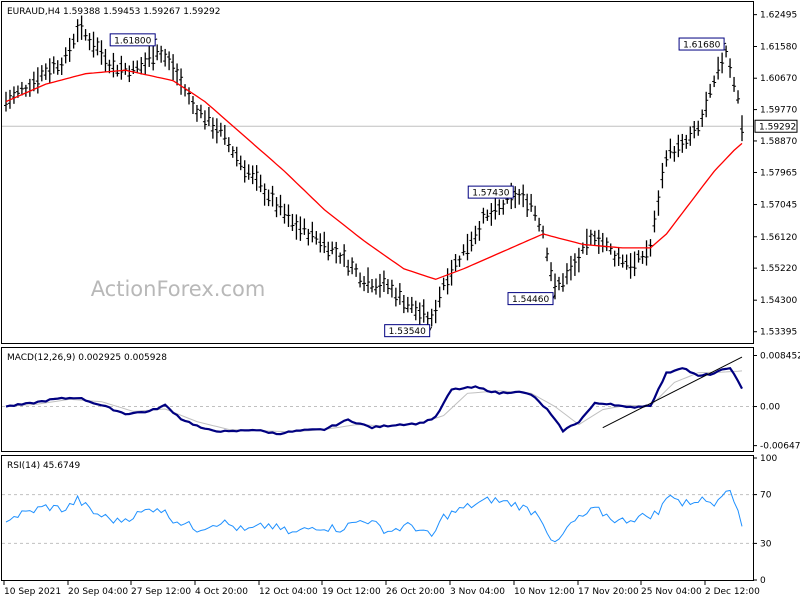 The width and height of the screenshot is (800, 604). I want to click on rsi-axis-label: 100, so click(768, 459).